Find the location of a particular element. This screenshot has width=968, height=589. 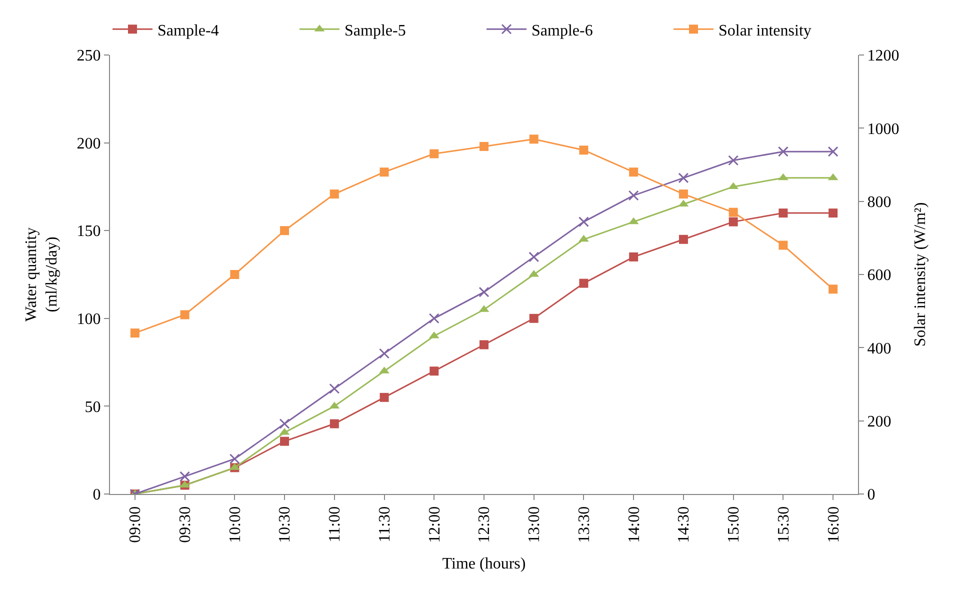

x-tick-label: 12:00 is located at coordinates (435, 524).